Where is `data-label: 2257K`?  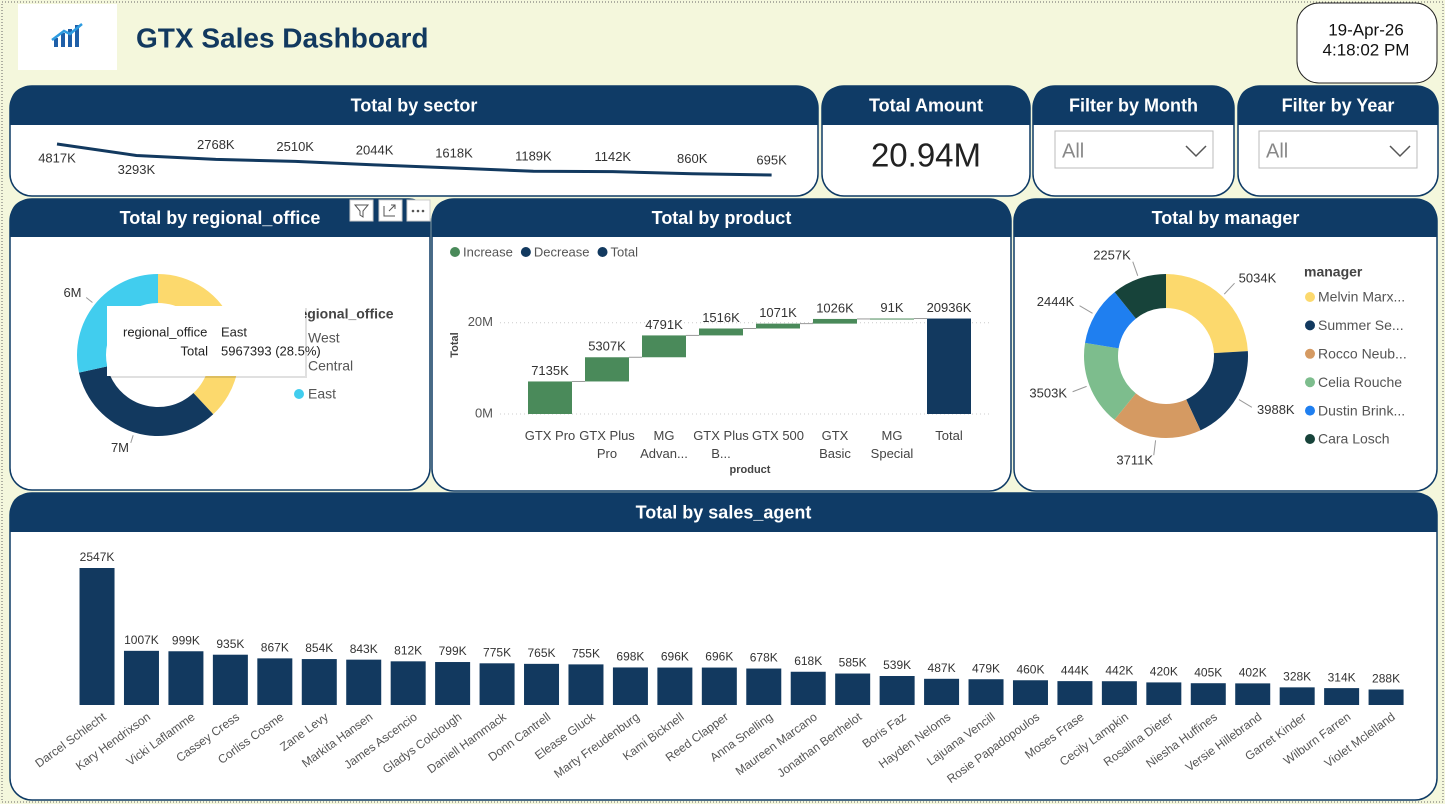 data-label: 2257K is located at coordinates (1112, 254).